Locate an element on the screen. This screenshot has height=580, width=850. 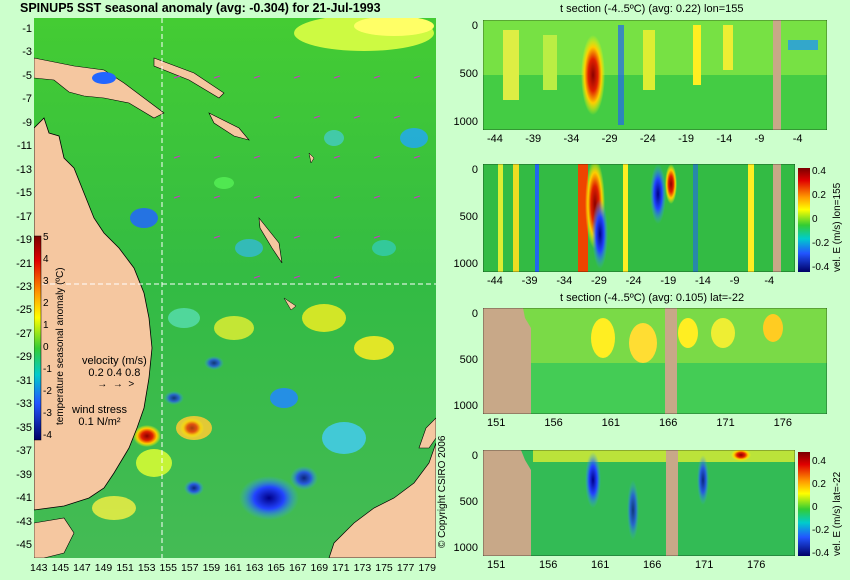
vel-colorbar-label: vel. E (m/s) lon=155 is located at coordinates (837, 227).